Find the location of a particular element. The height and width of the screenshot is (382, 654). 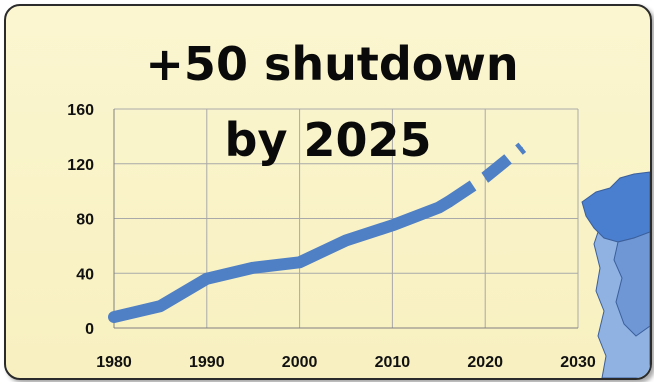

y-tick-label: 40 is located at coordinates (85, 274).